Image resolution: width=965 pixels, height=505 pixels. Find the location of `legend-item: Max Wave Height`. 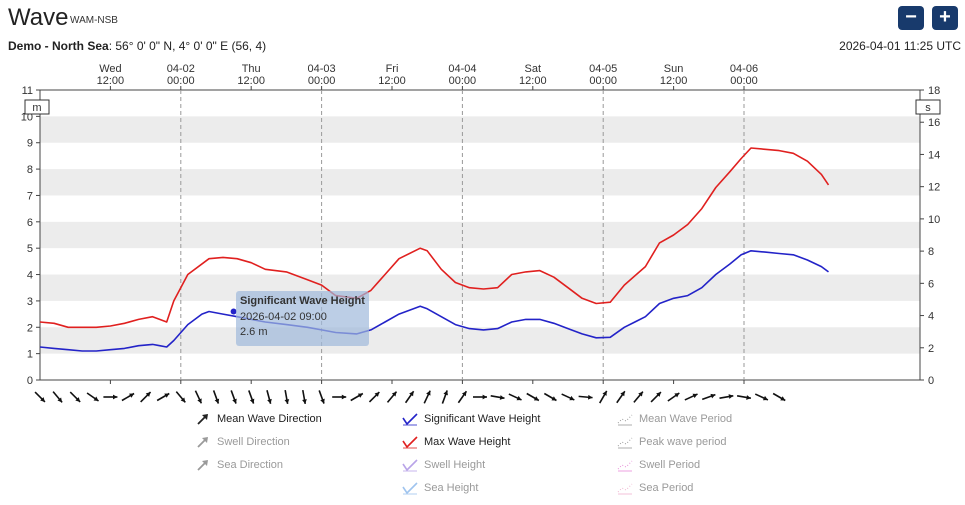

legend-item: Max Wave Height is located at coordinates (456, 442).